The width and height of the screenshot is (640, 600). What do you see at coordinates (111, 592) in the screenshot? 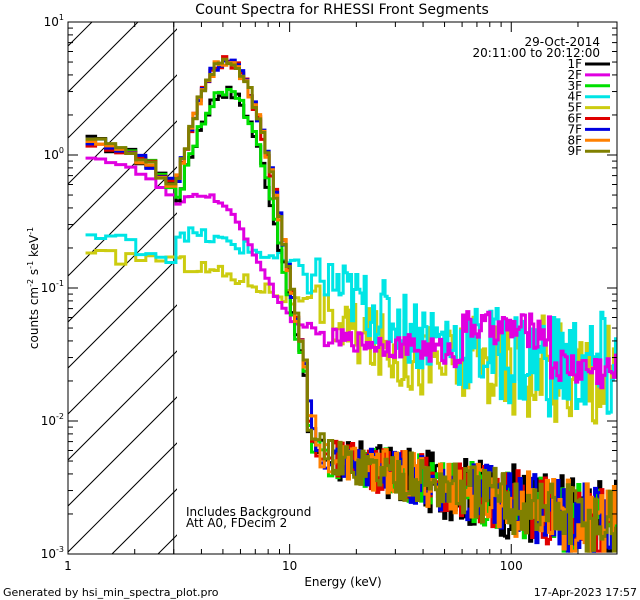
I see `footer-generated-by: Generated by hsi_min_spectra_plot.pro` at bounding box center [111, 592].